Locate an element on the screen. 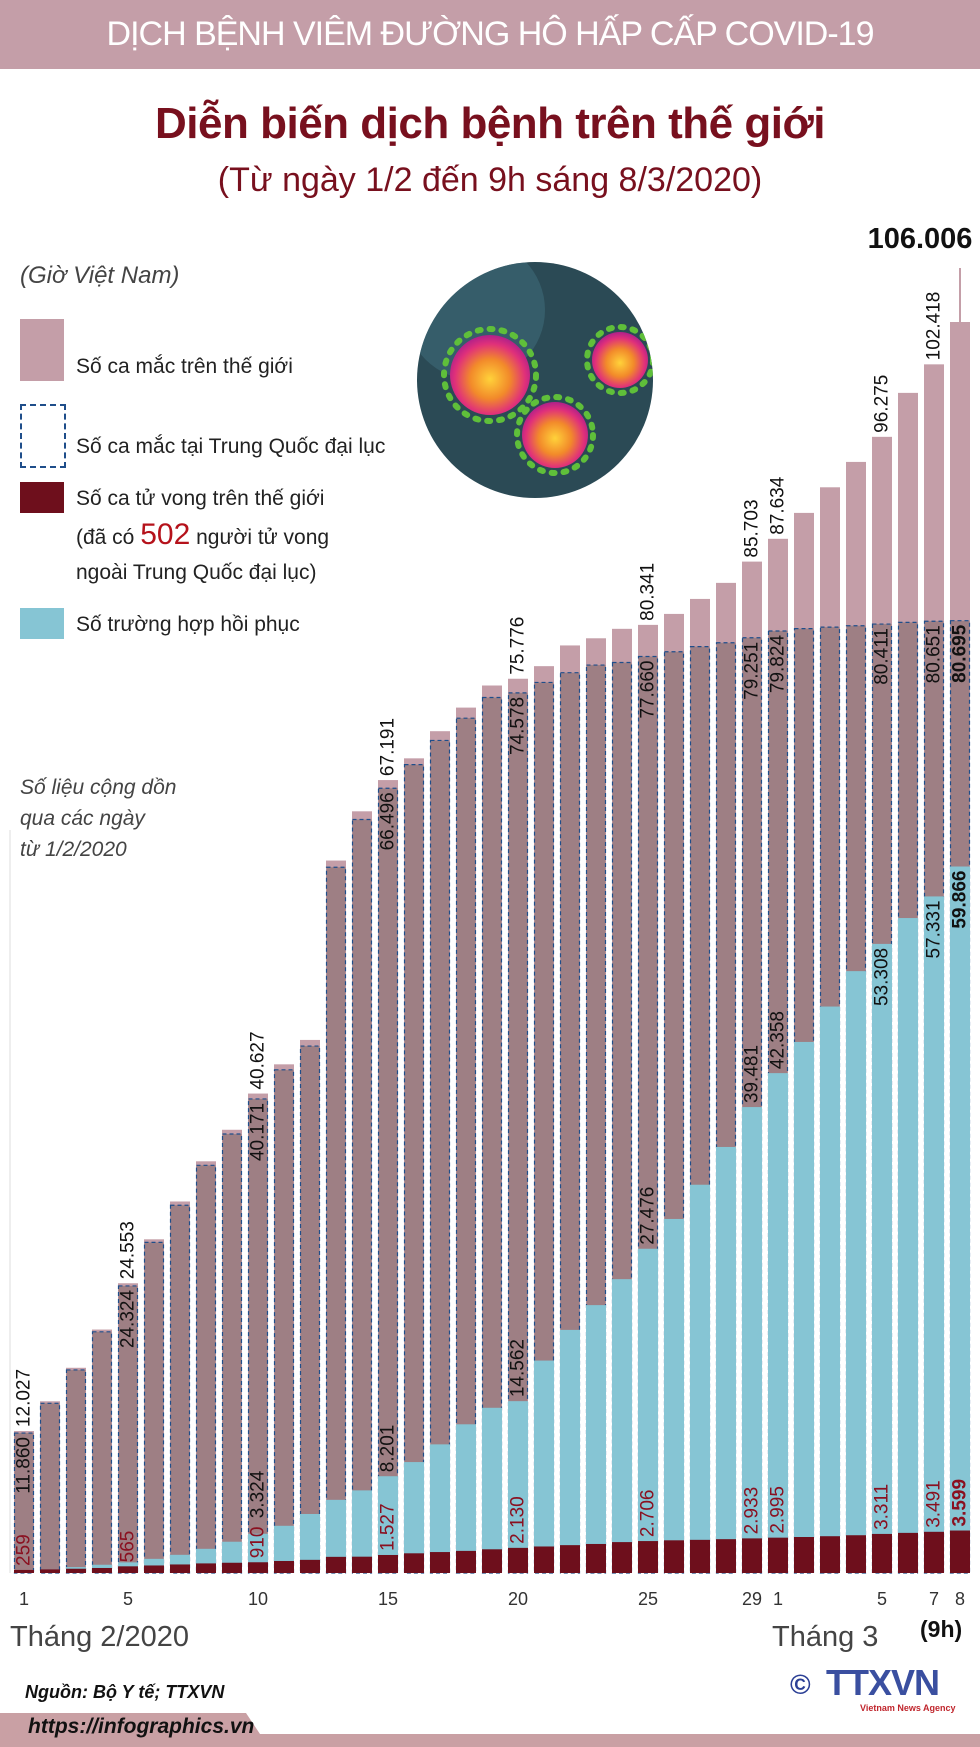  label-recovered: 53.308 is located at coordinates (882, 977).